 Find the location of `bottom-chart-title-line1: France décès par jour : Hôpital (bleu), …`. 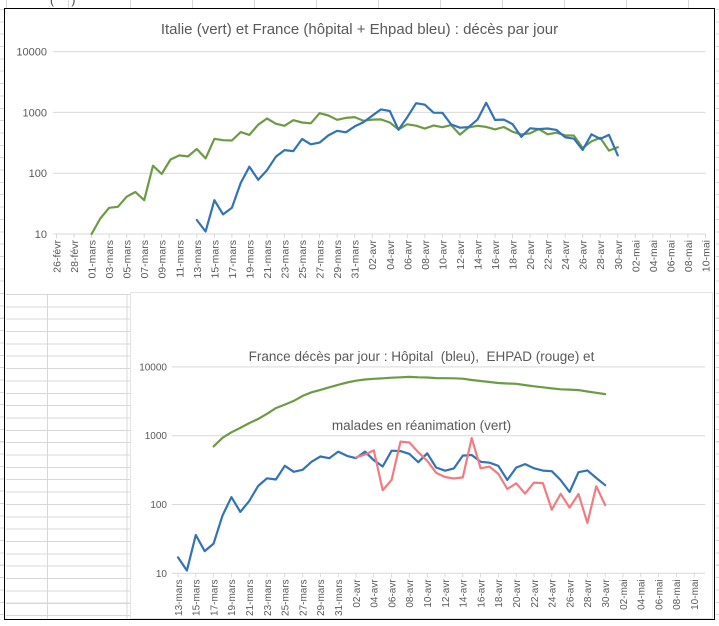

bottom-chart-title-line1: France décès par jour : Hôpital (bleu), … is located at coordinates (421, 356).